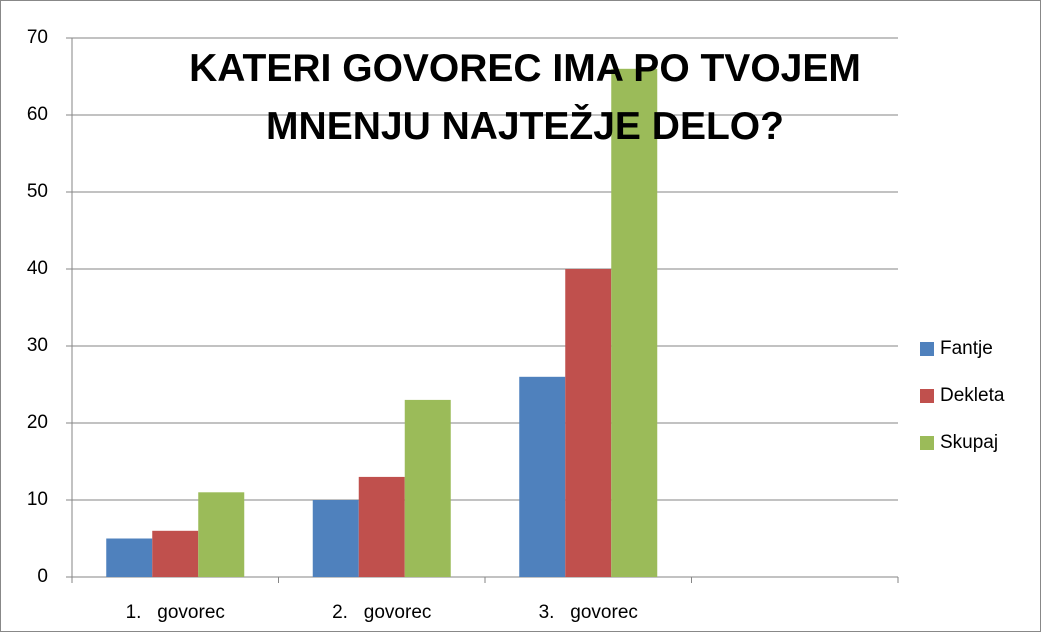  What do you see at coordinates (381, 612) in the screenshot?
I see `x-tick-label: 2. govorec` at bounding box center [381, 612].